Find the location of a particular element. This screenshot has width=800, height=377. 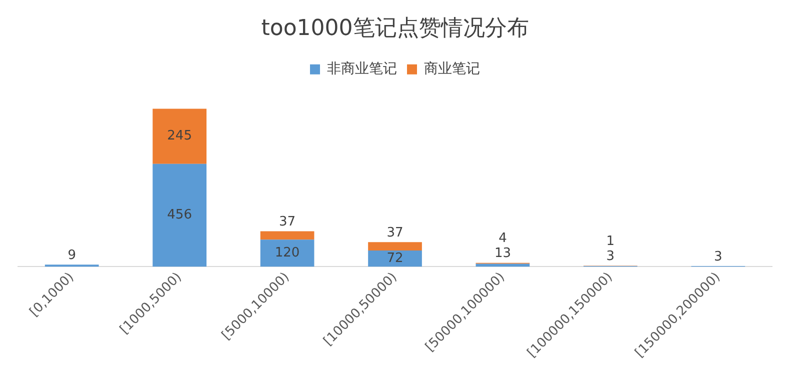

data-label: 120 is located at coordinates (287, 253).